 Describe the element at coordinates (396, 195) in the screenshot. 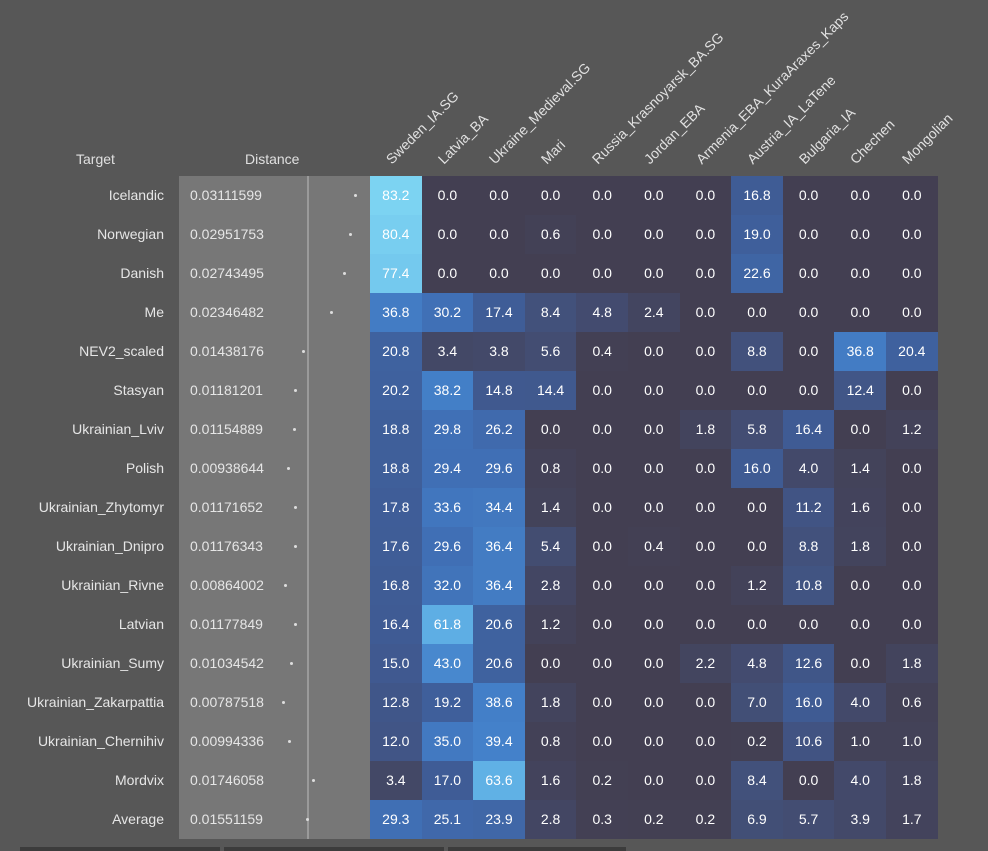

I see `heatmap-cell: 83.2` at that location.